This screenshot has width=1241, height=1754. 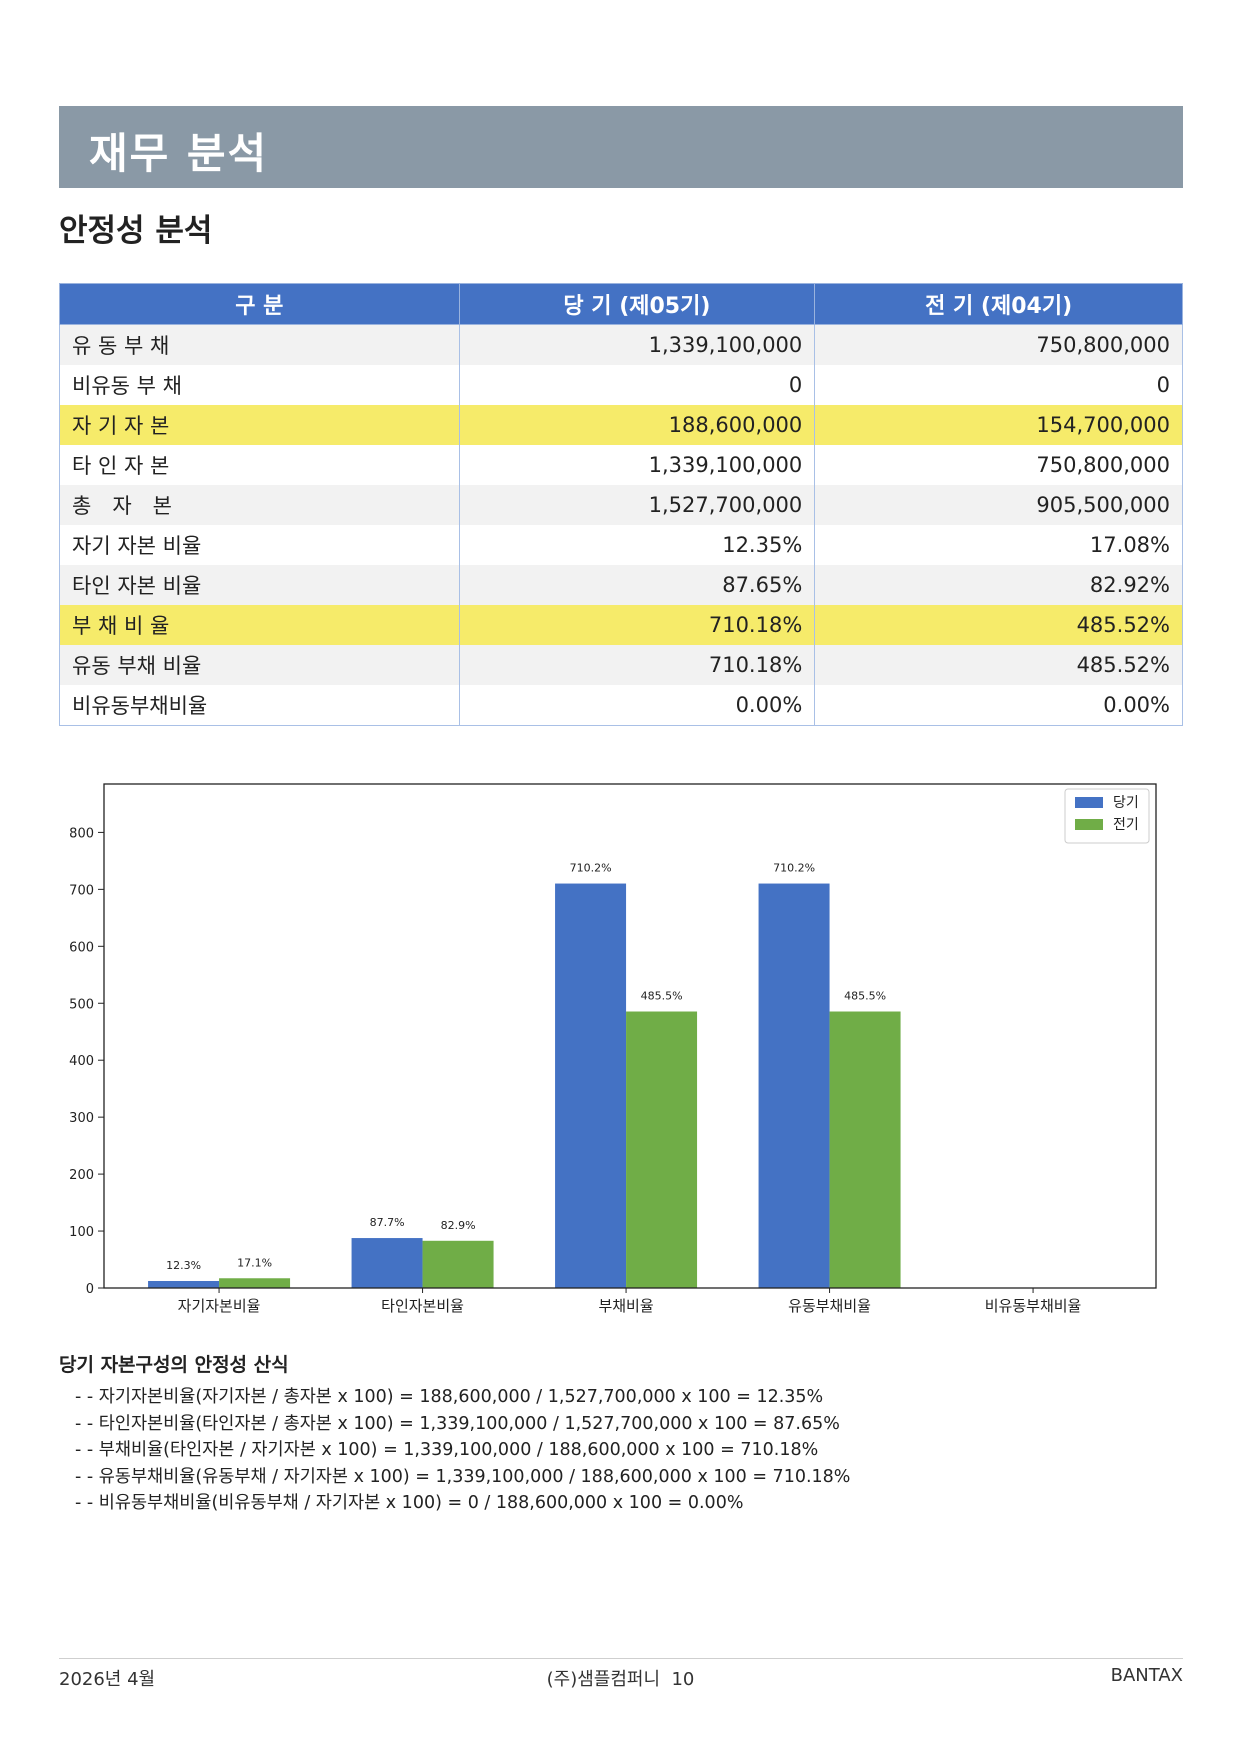 I want to click on formula-section-title: 당기 자본구성의 안정성 산식, so click(x=174, y=1365).